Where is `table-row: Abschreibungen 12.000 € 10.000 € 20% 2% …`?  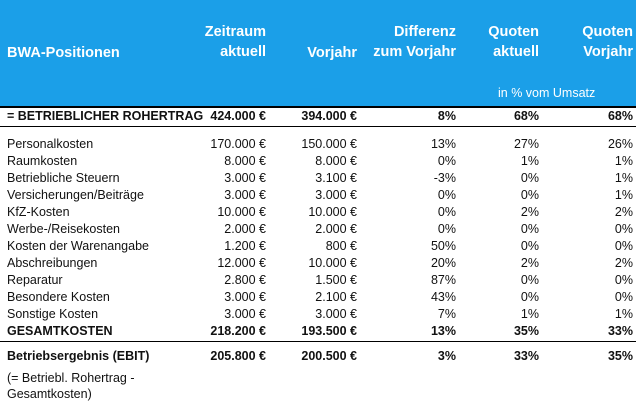 table-row: Abschreibungen 12.000 € 10.000 € 20% 2% … is located at coordinates (320, 263).